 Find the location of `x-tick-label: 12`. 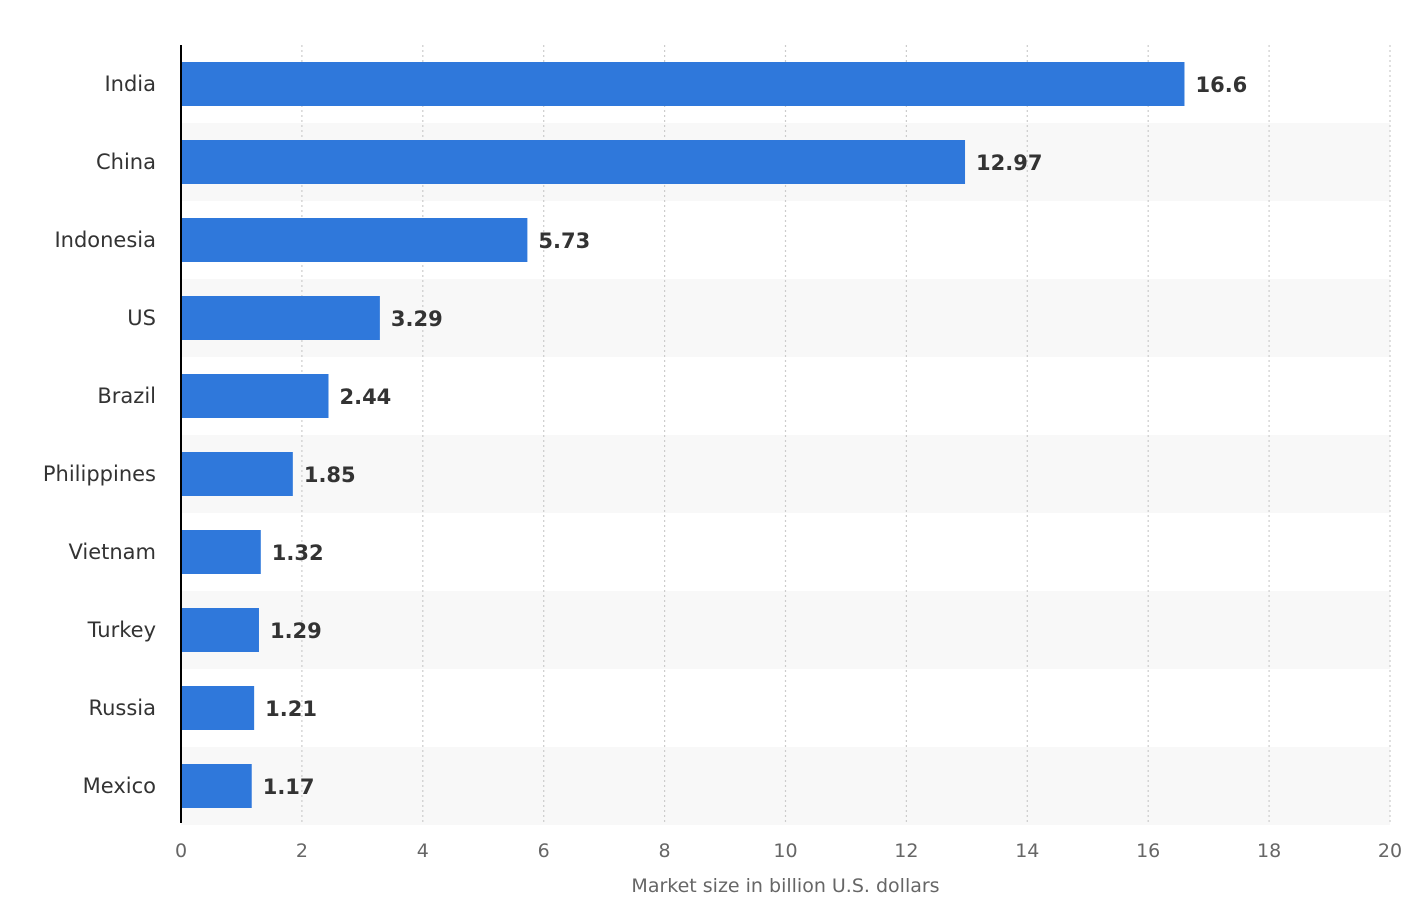

x-tick-label: 12 is located at coordinates (906, 851).